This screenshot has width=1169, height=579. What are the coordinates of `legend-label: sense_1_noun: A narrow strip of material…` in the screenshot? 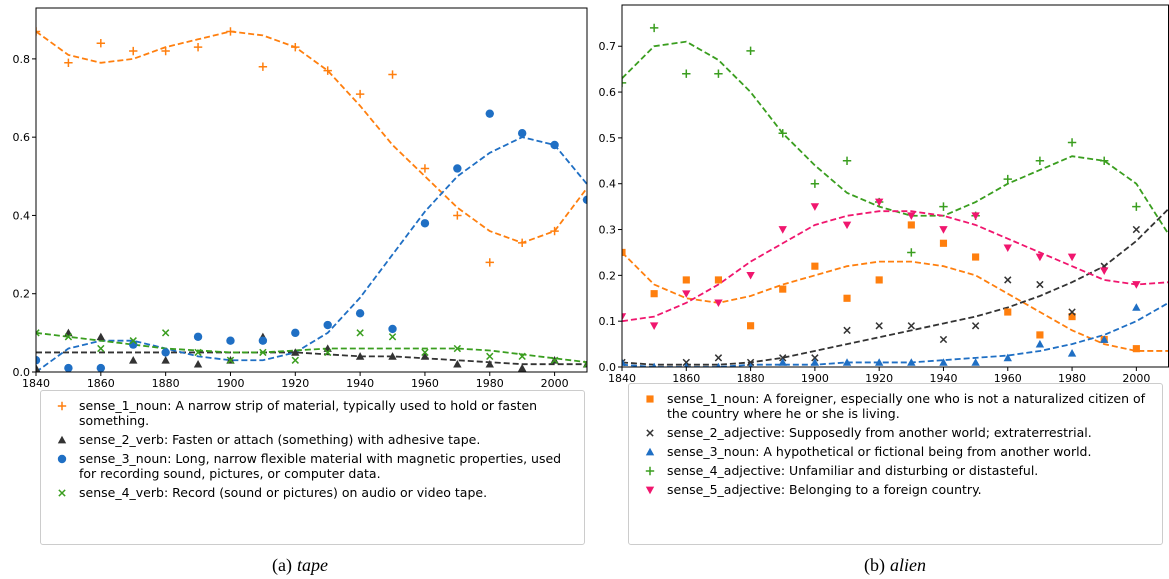 It's located at (308, 413).